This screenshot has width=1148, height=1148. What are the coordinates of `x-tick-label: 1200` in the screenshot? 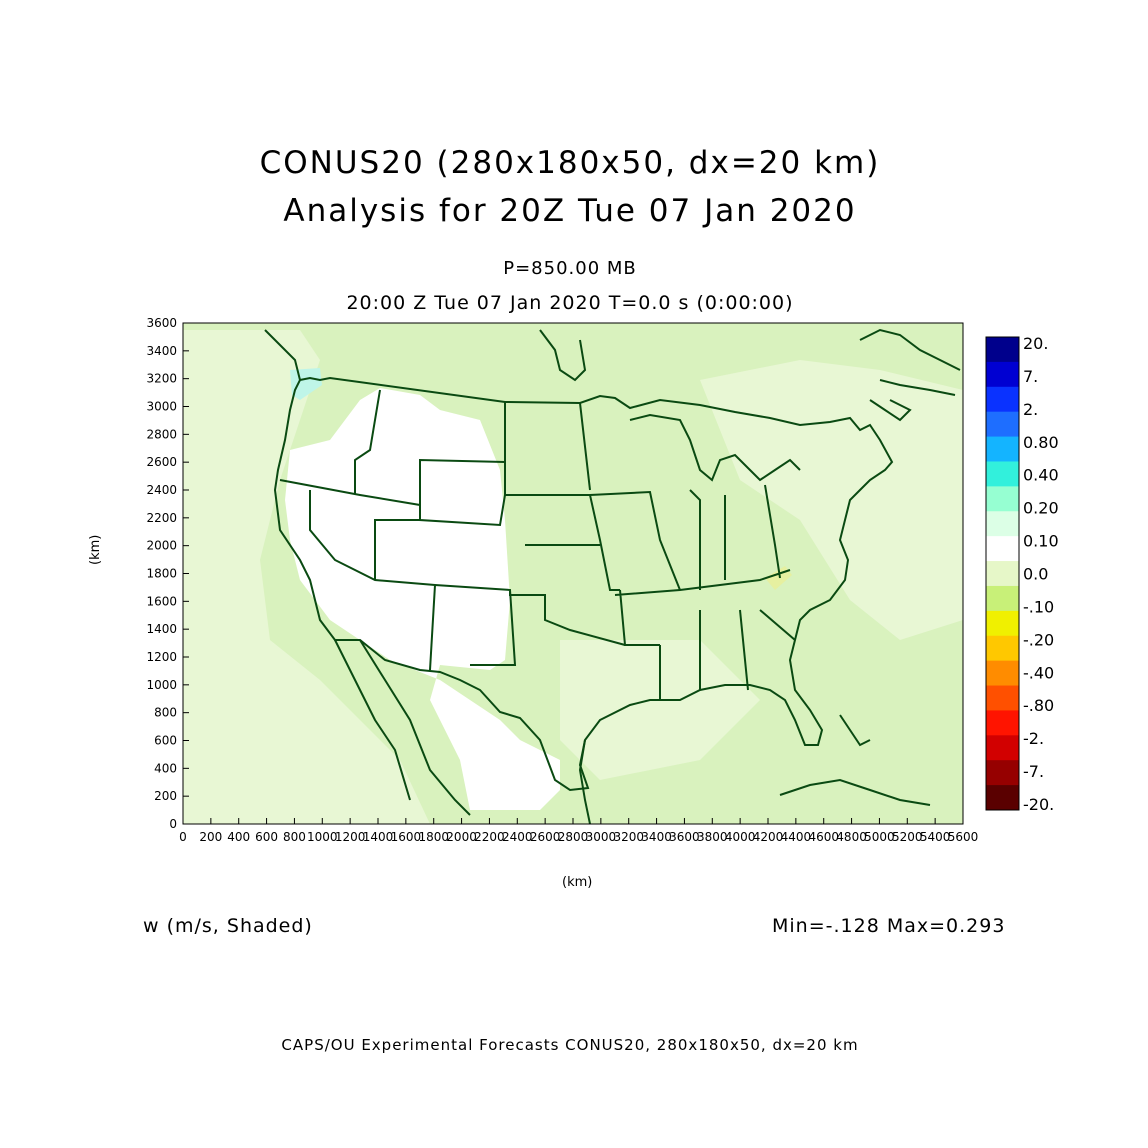 It's located at (350, 837).